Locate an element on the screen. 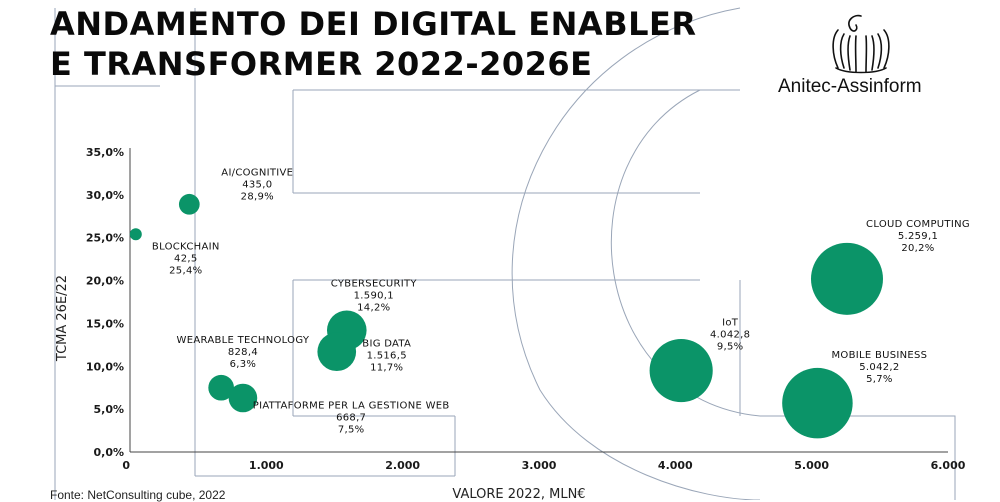 Image resolution: width=1000 pixels, height=502 pixels. point-pct: 5,7% is located at coordinates (879, 379).